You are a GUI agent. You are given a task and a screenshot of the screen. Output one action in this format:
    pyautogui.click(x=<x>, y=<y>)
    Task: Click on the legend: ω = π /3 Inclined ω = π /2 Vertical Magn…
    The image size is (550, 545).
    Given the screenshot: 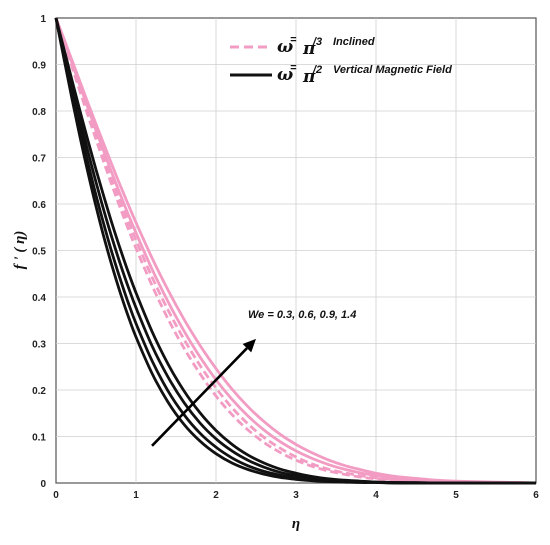 What is the action you would take?
    pyautogui.click(x=341, y=60)
    